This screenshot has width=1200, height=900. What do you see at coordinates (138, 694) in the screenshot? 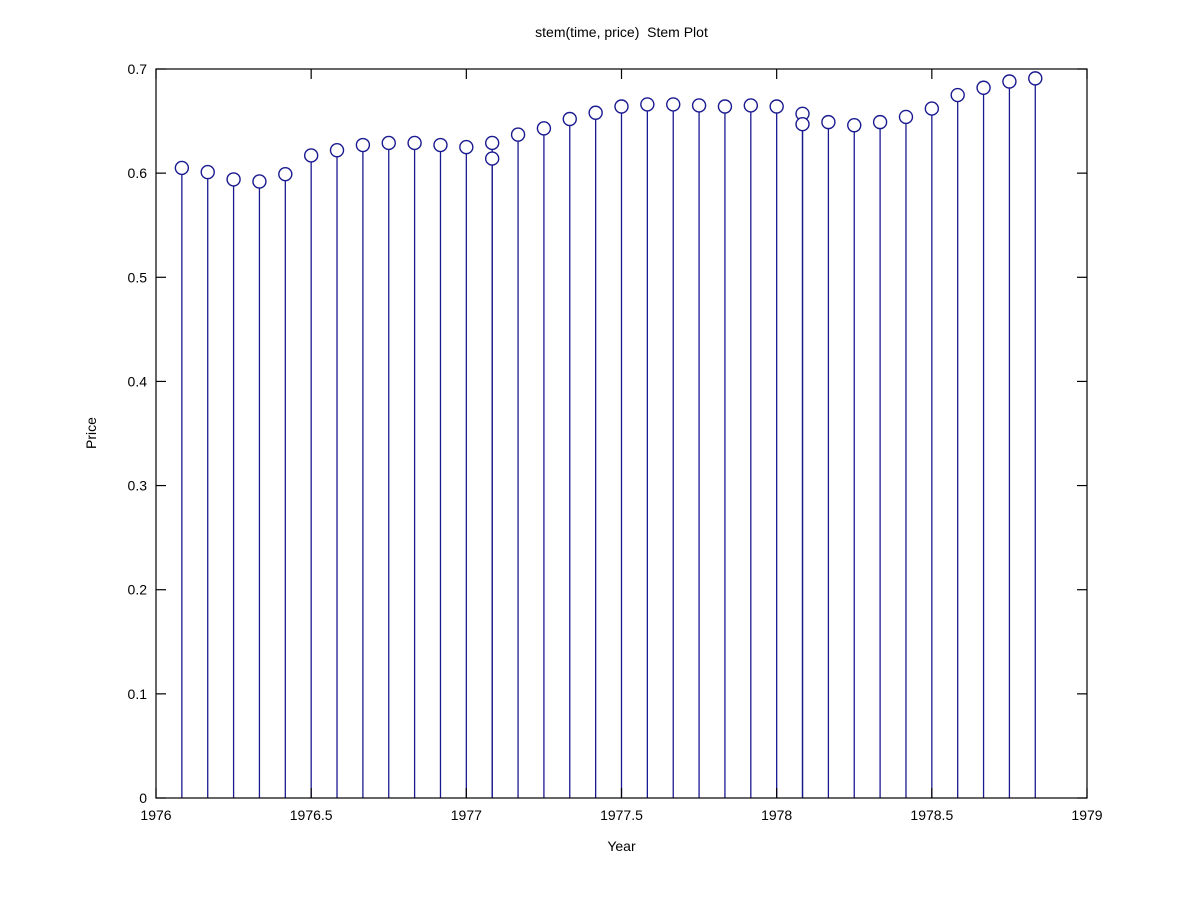
I see `y-tick-label: 0.1` at bounding box center [138, 694].